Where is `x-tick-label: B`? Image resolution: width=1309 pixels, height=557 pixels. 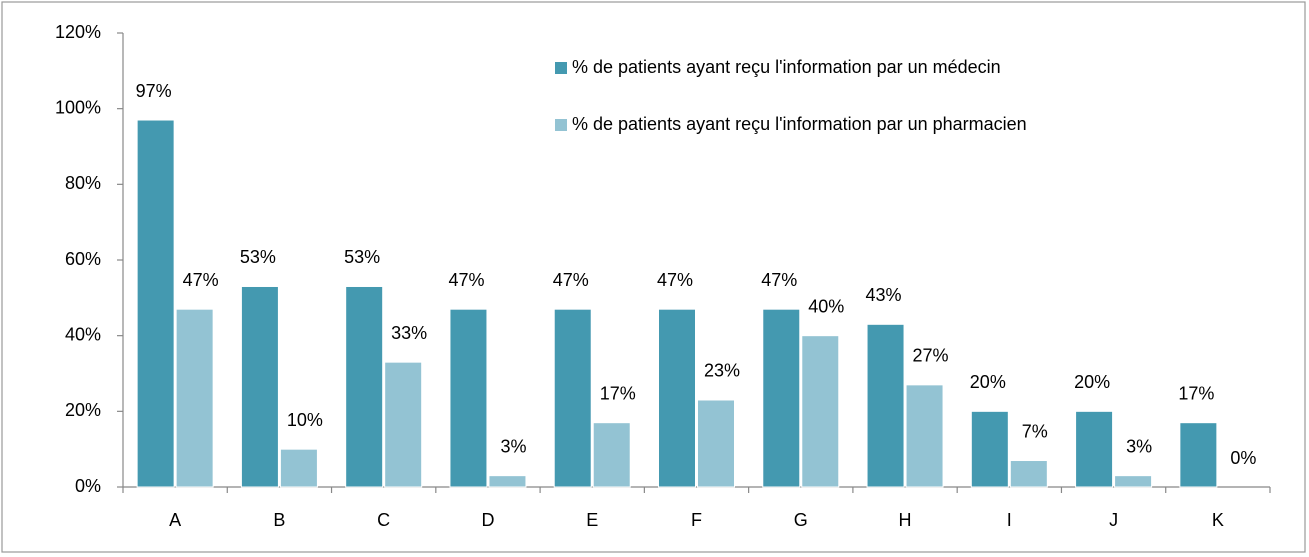 x-tick-label: B is located at coordinates (279, 520).